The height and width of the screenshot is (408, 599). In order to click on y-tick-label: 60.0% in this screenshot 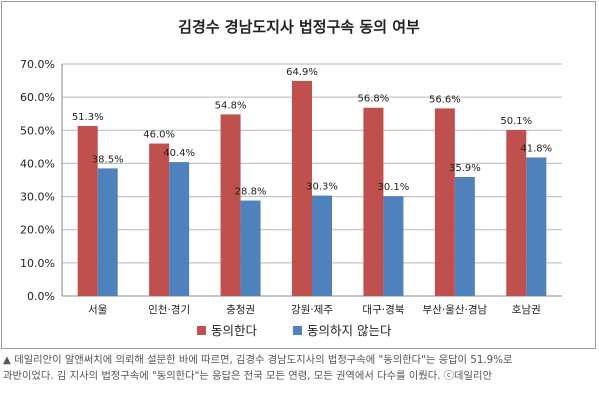, I will do `click(37, 97)`.